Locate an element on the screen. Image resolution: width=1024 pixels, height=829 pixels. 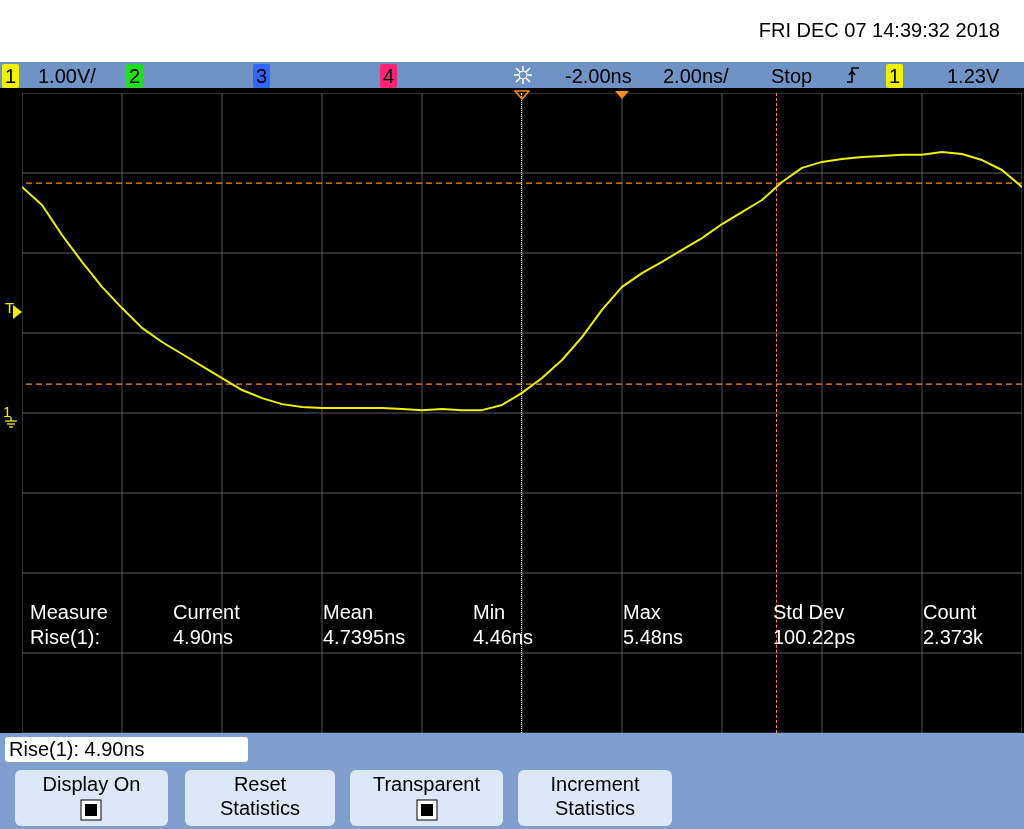
text: Measure is located at coordinates (69, 612).